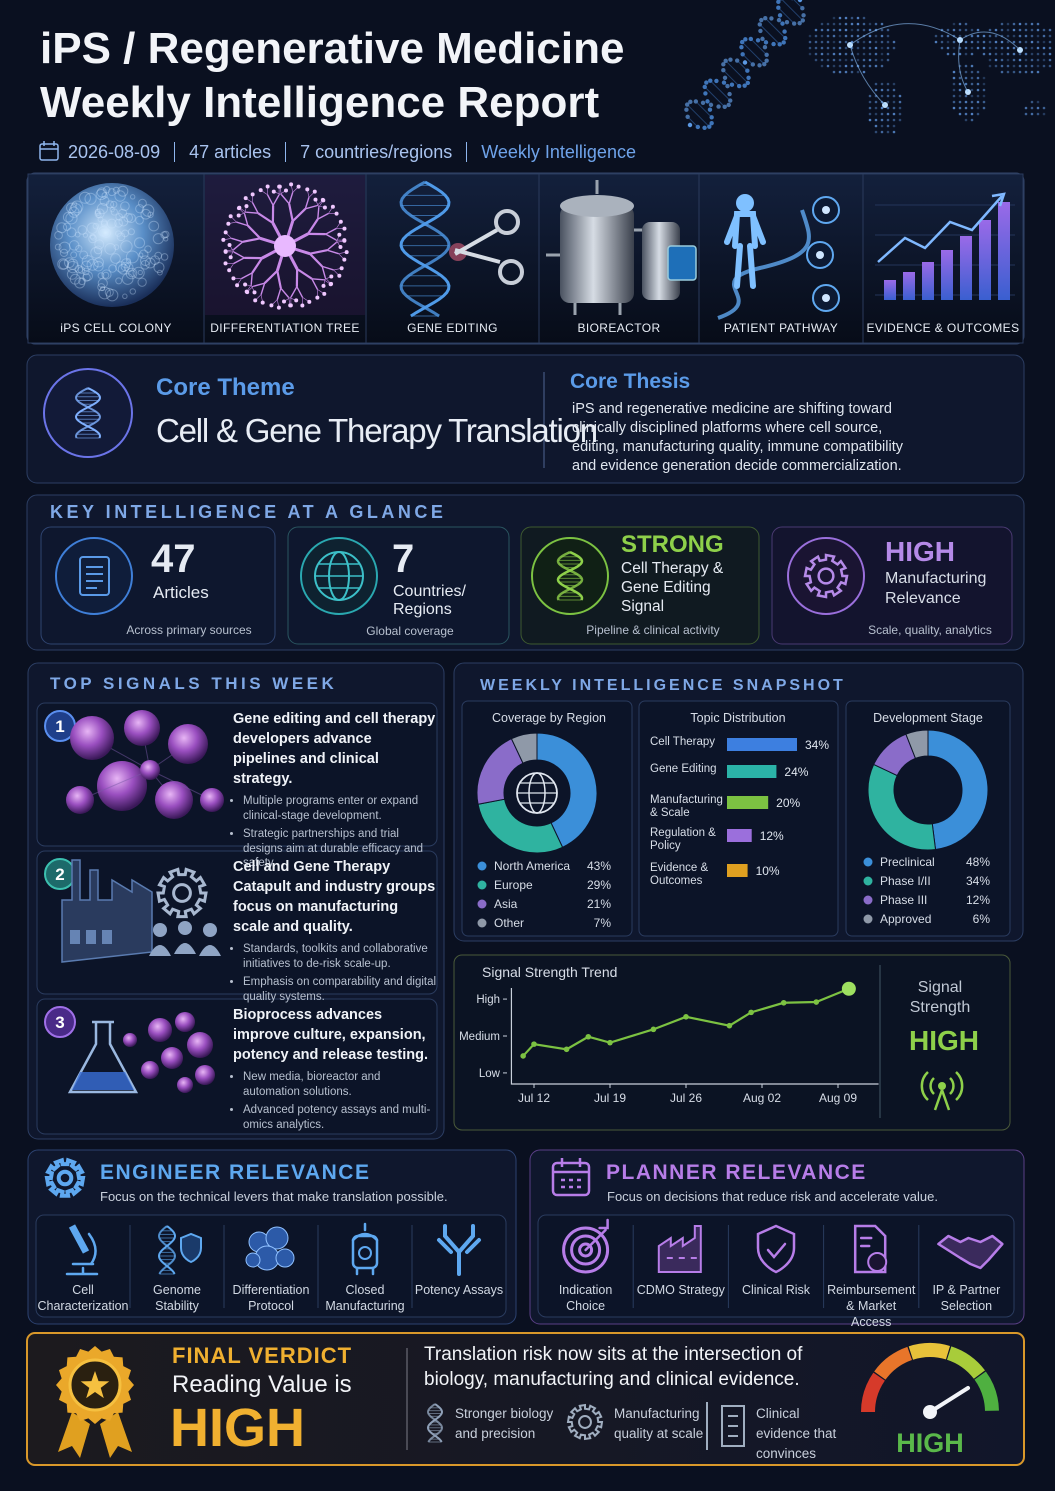  What do you see at coordinates (903, 900) in the screenshot?
I see `legend-label: Phase III` at bounding box center [903, 900].